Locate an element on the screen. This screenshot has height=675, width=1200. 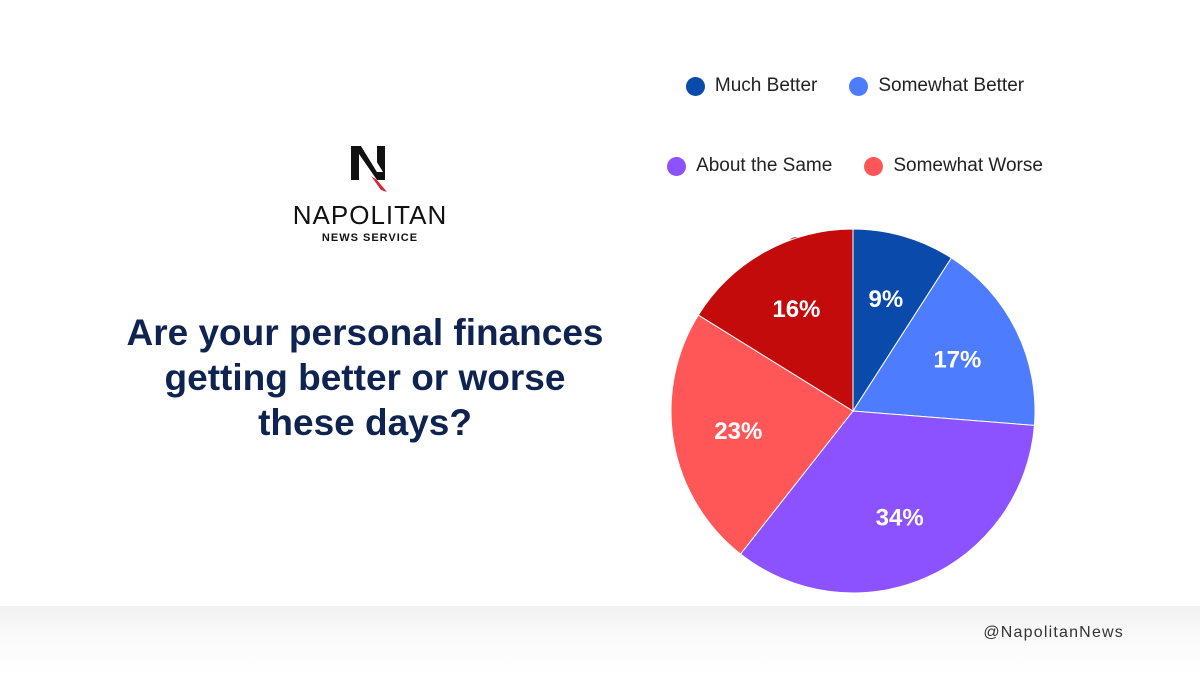
pie-slice-much-worse is located at coordinates (775, 320).